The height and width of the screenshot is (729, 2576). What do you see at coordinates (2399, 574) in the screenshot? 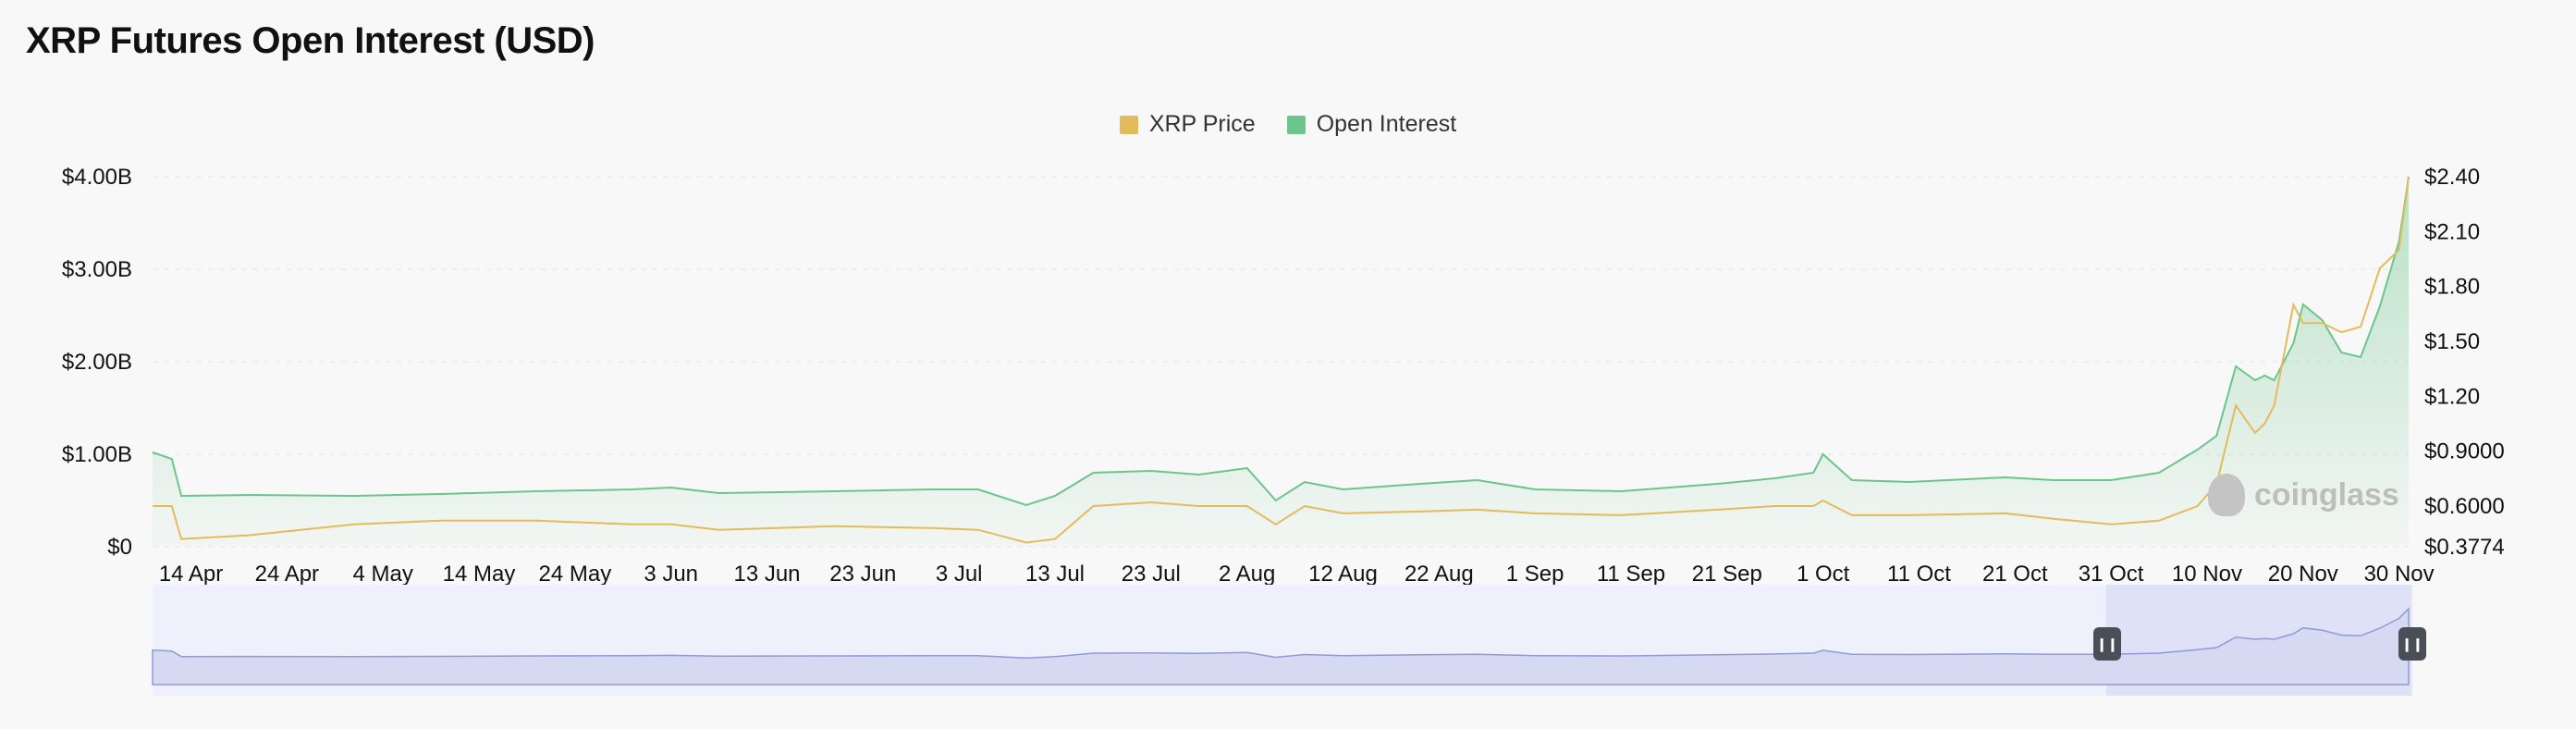
I see `x-tick-label: 30 Nov` at bounding box center [2399, 574].